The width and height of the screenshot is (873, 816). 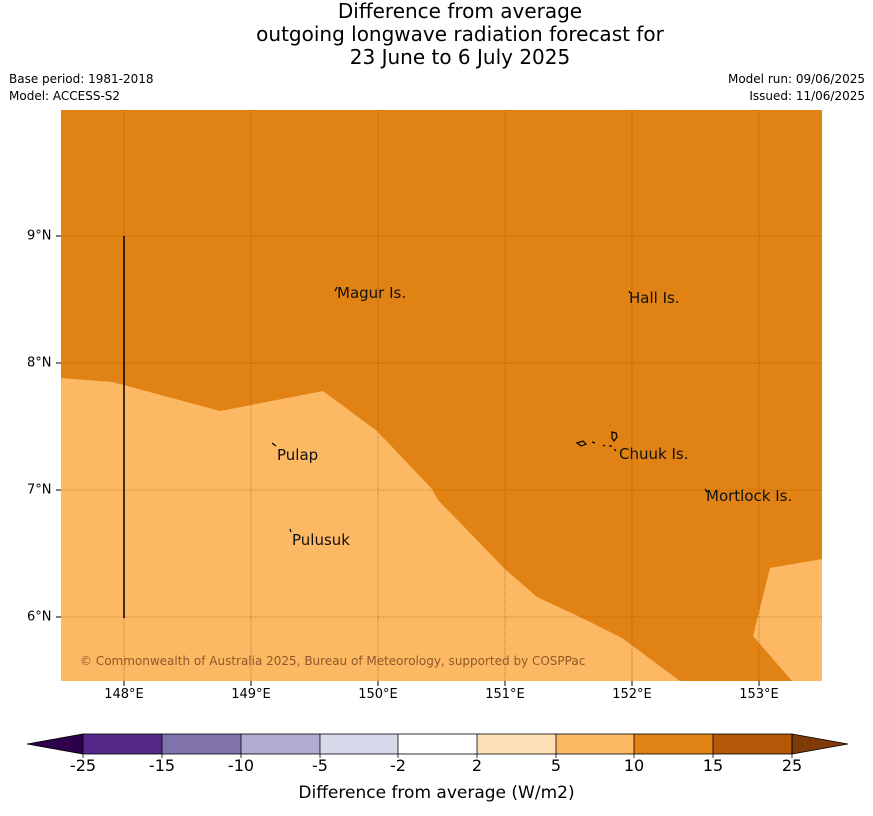 What do you see at coordinates (298, 455) in the screenshot?
I see `place-pulap: Pulap` at bounding box center [298, 455].